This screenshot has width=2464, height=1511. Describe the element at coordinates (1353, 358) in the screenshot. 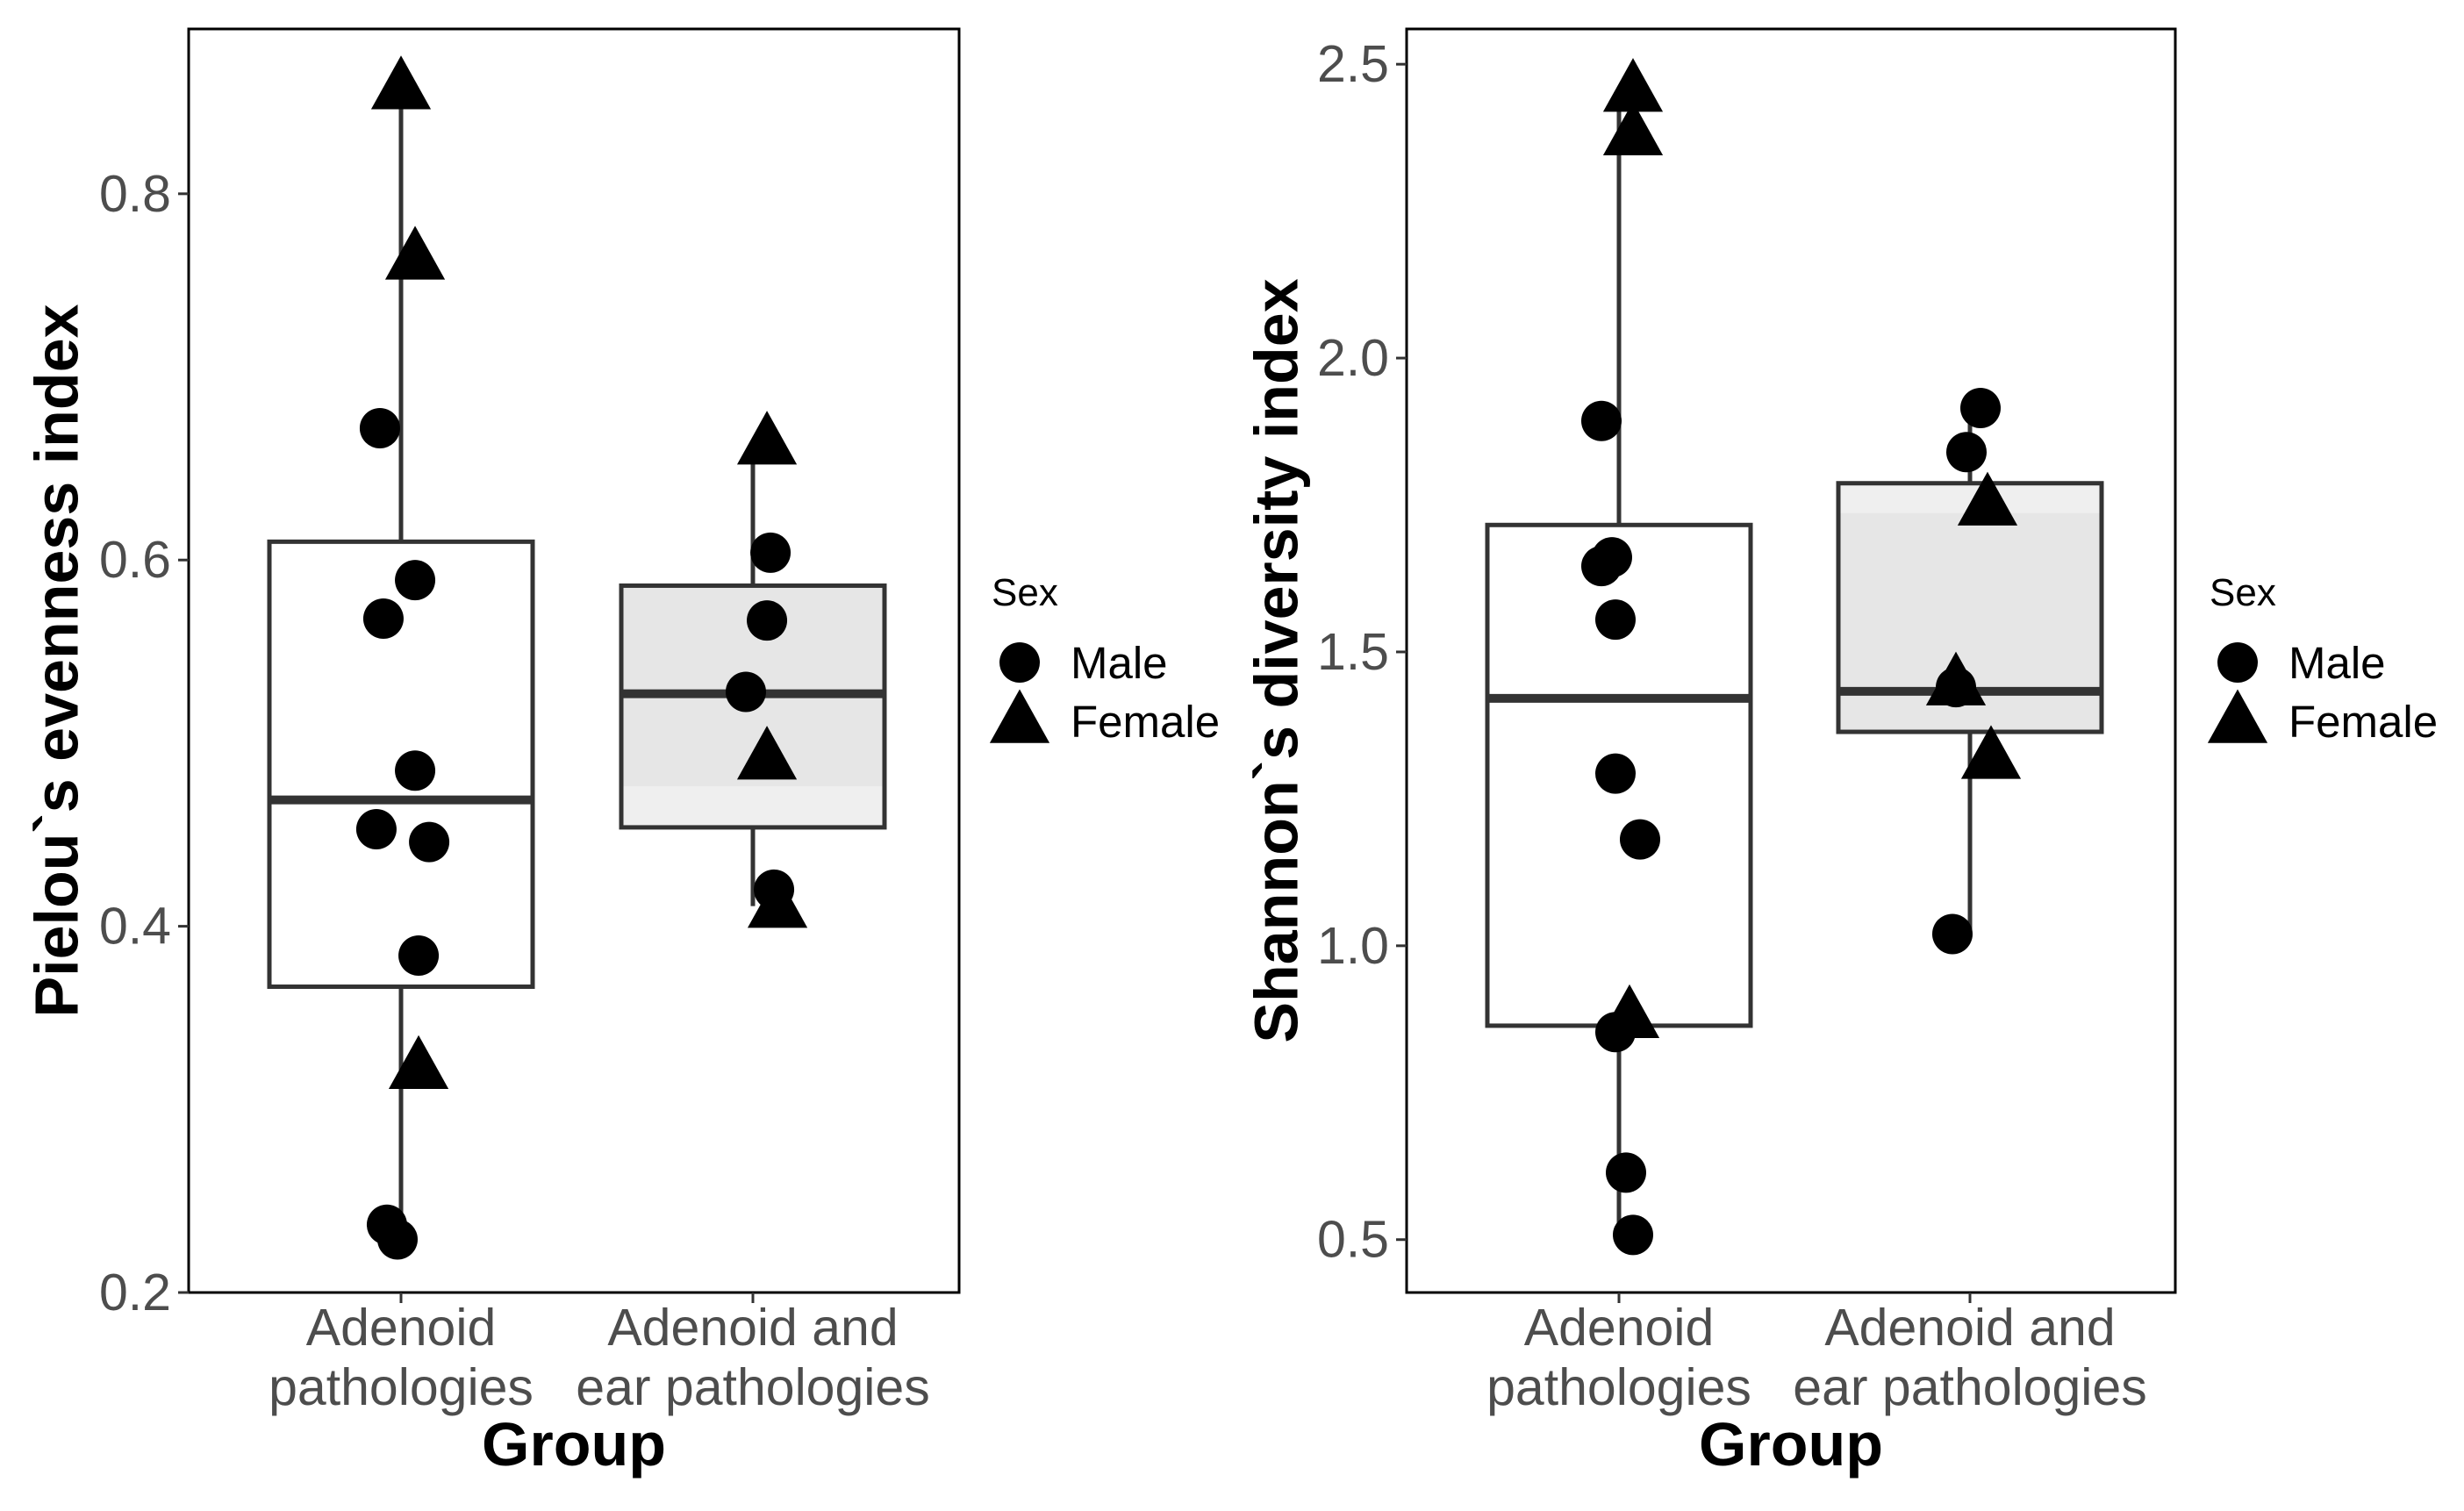

I see `y-tick-label: 2.0` at that location.